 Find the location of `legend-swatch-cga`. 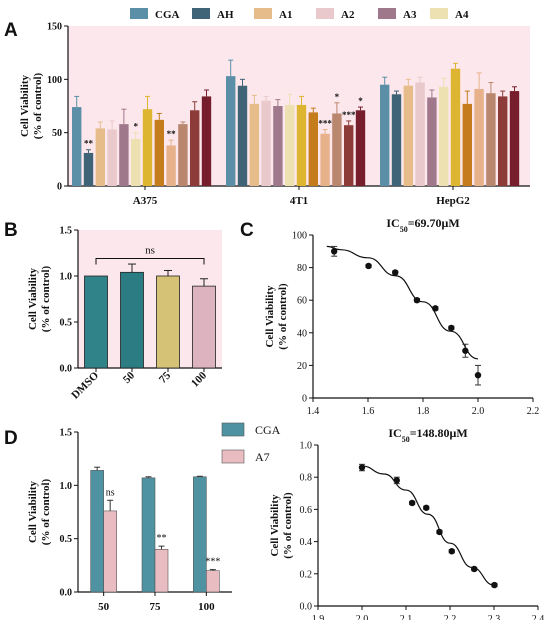

legend-swatch-cga is located at coordinates (139, 13).